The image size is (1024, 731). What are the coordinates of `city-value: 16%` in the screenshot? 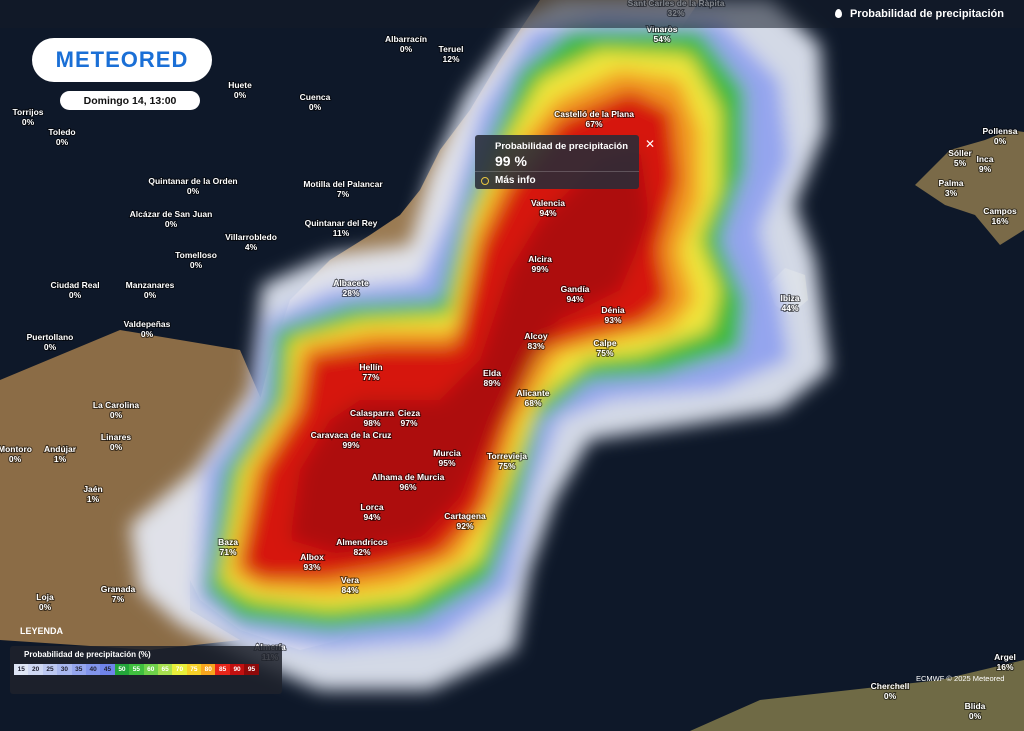 It's located at (1004, 667).